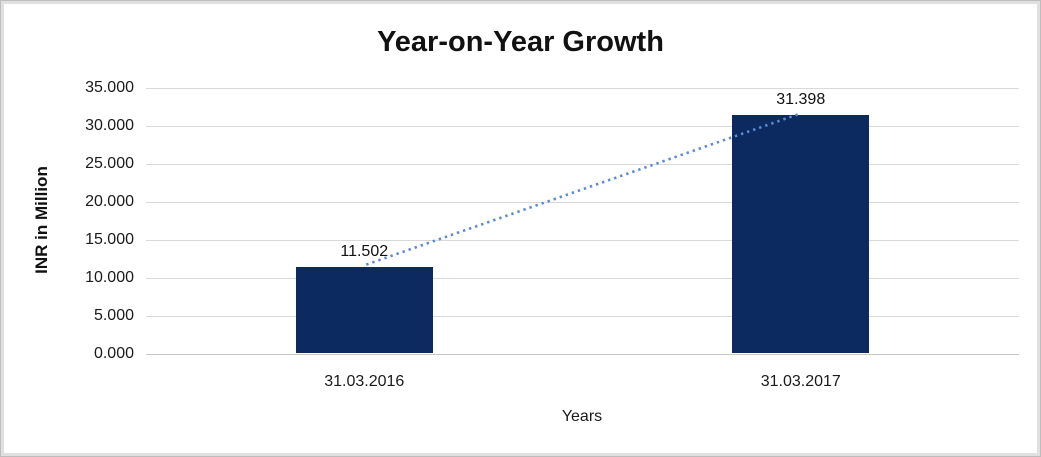 The height and width of the screenshot is (457, 1041). What do you see at coordinates (109, 163) in the screenshot?
I see `y-axis-tick-label: 25.000` at bounding box center [109, 163].